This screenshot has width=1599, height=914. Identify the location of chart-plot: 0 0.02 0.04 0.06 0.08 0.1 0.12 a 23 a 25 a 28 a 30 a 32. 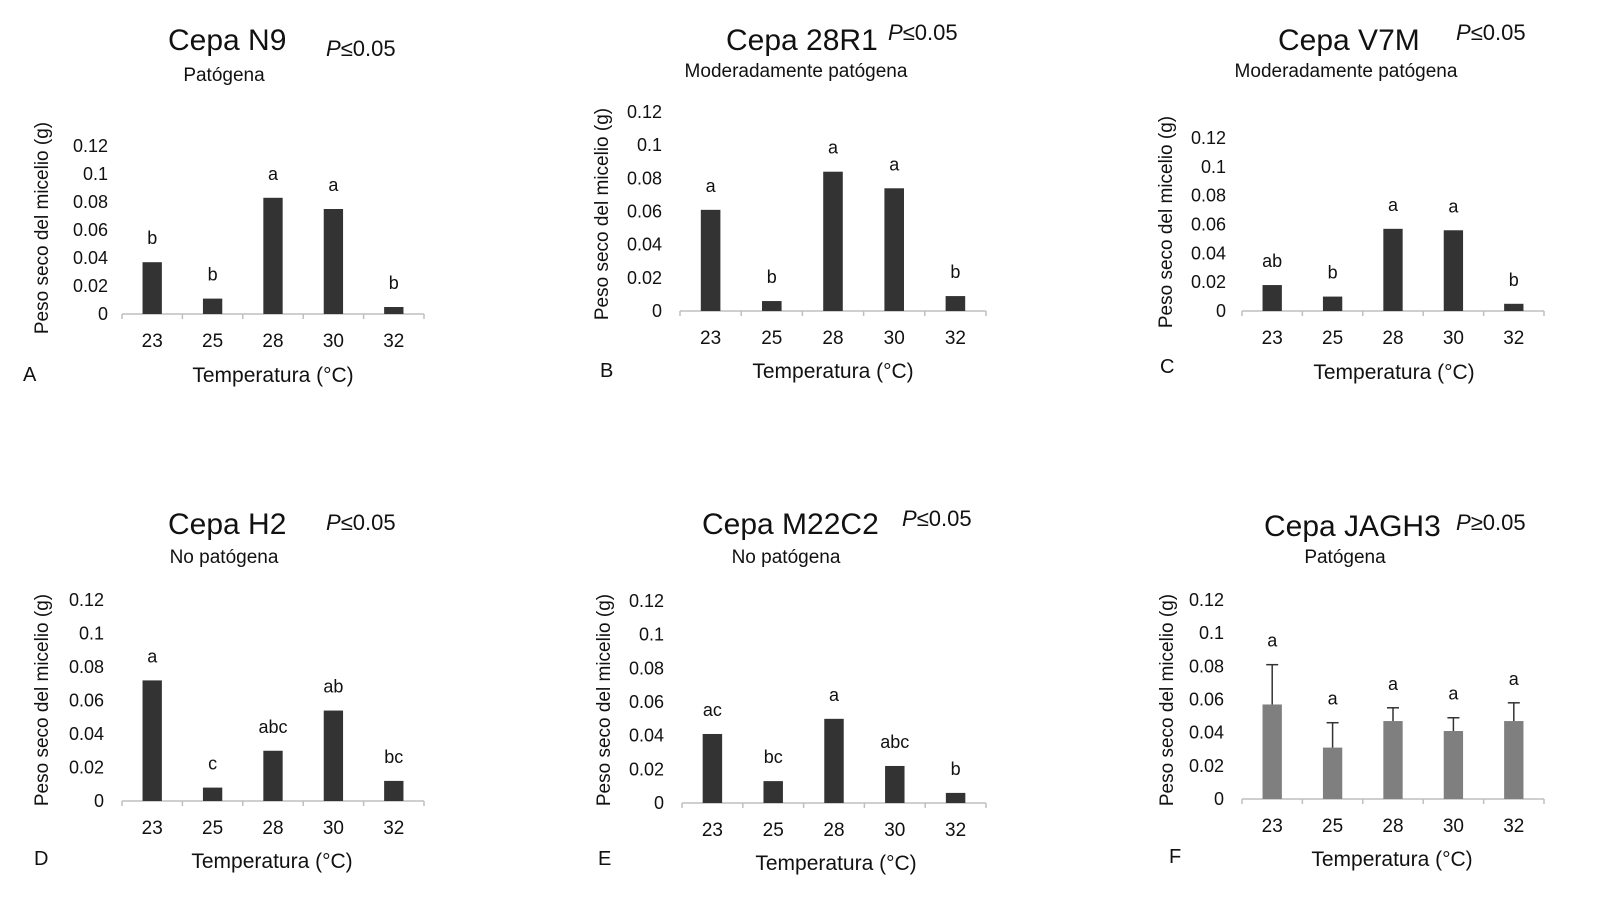
(1367, 713).